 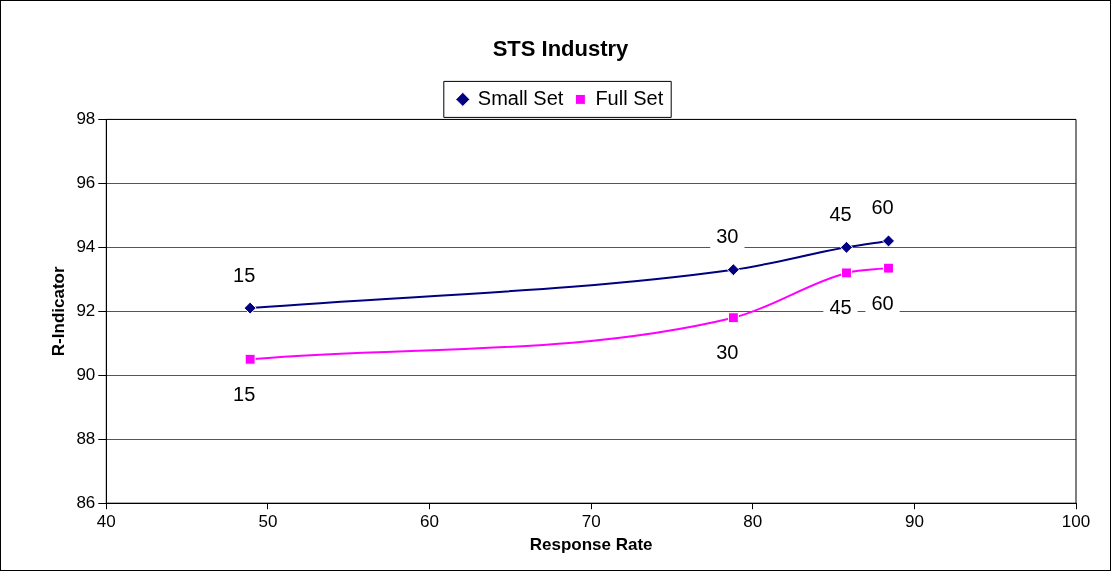 What do you see at coordinates (429, 522) in the screenshot?
I see `x-tick-label: 60` at bounding box center [429, 522].